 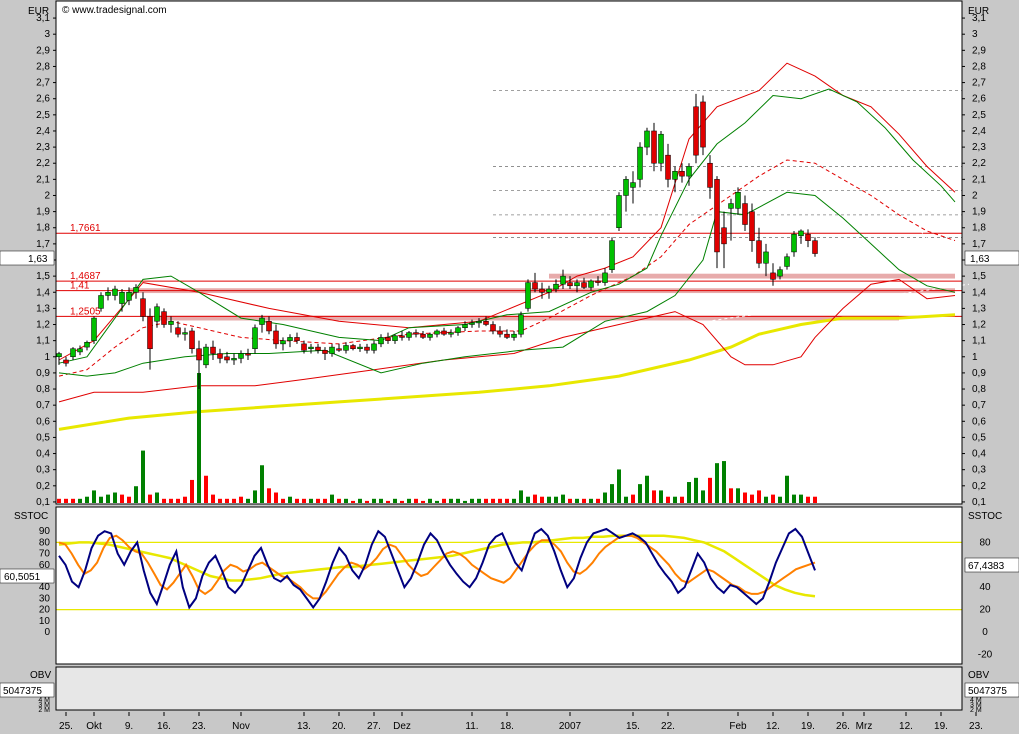 I want to click on price-current-value-left: 1,63, so click(x=27, y=258).